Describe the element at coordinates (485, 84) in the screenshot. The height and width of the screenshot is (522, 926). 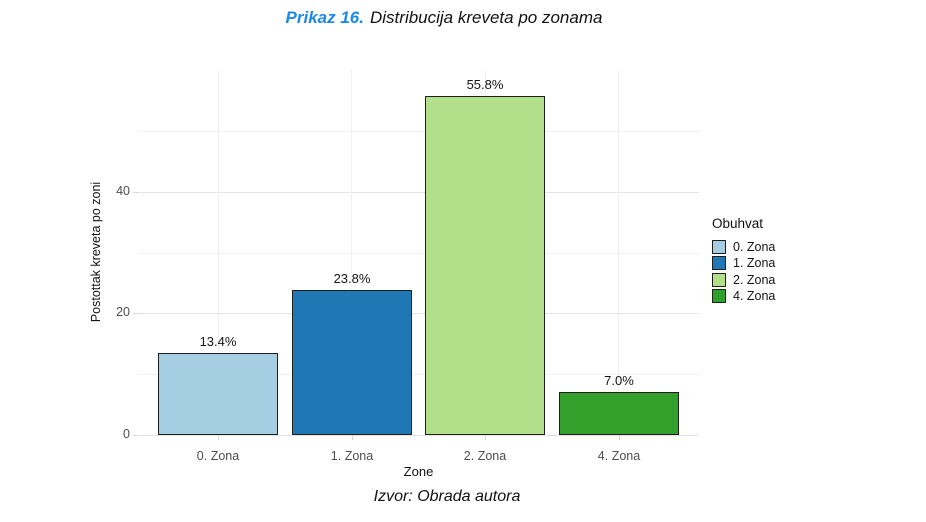
I see `bar-value-label: 55.8%` at that location.